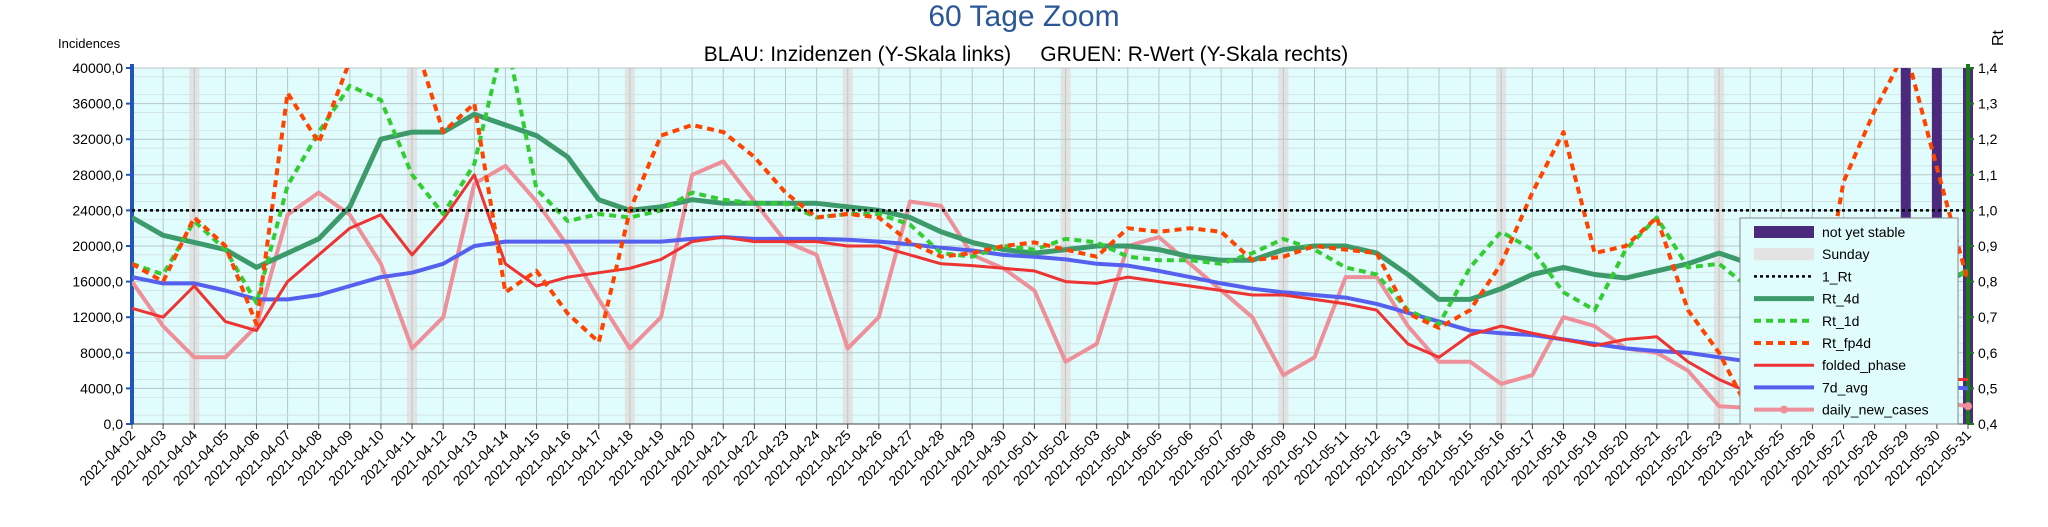 Image resolution: width=2048 pixels, height=527 pixels. What do you see at coordinates (1023, 16) in the screenshot?
I see `chart-title: 60 Tage Zoom` at bounding box center [1023, 16].